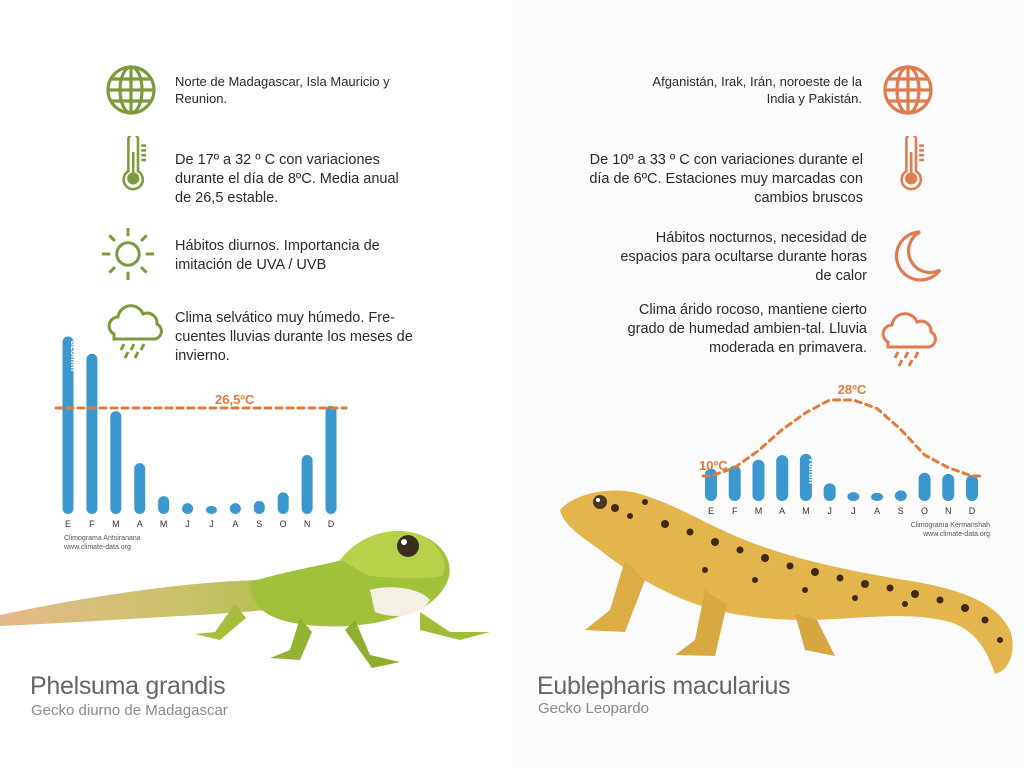 Image resolution: width=1024 pixels, height=768 pixels. I want to click on day-gecko-illustration, so click(245, 599).